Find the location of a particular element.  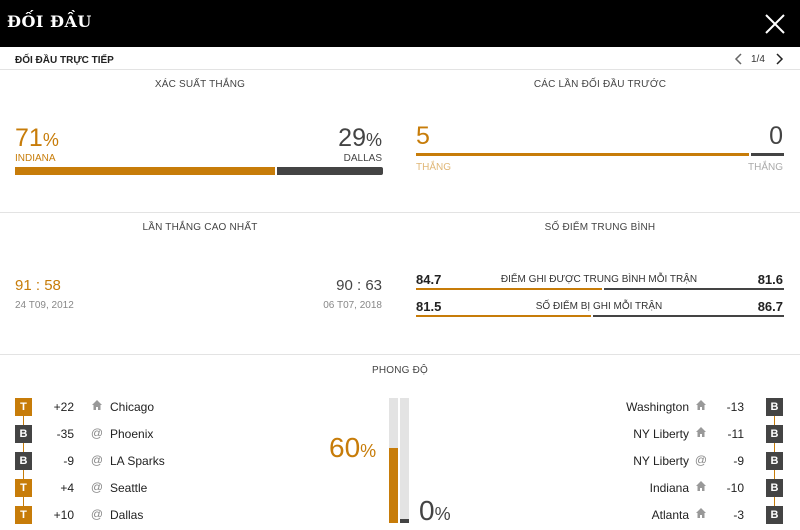

away-team-label: DALLAS is located at coordinates (362, 158).